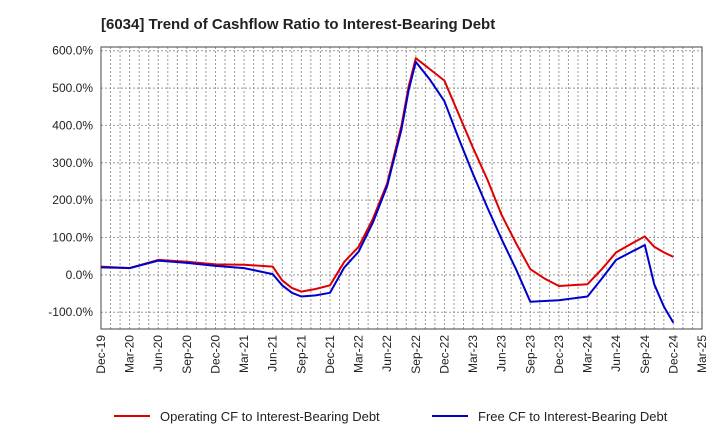 The height and width of the screenshot is (440, 720). I want to click on y-tick-label: 0.0%, so click(80, 275).